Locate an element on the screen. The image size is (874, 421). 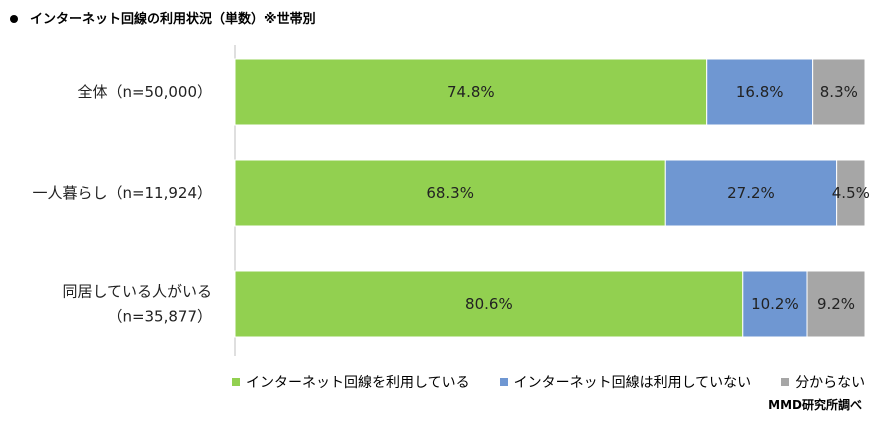
chart-legend: インターネット回線を利用している インターネット回線は利用していない 分からない is located at coordinates (548, 382).